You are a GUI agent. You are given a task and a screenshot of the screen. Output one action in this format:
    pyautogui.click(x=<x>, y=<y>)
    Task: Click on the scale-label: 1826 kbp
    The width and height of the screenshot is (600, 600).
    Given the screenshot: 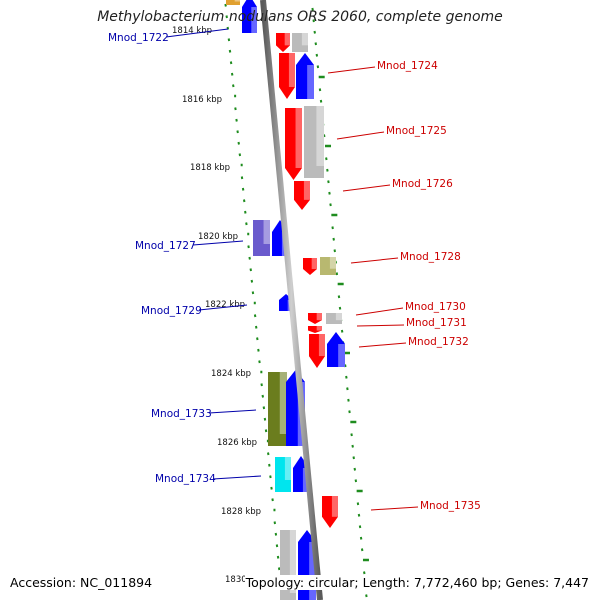 What is the action you would take?
    pyautogui.click(x=237, y=443)
    